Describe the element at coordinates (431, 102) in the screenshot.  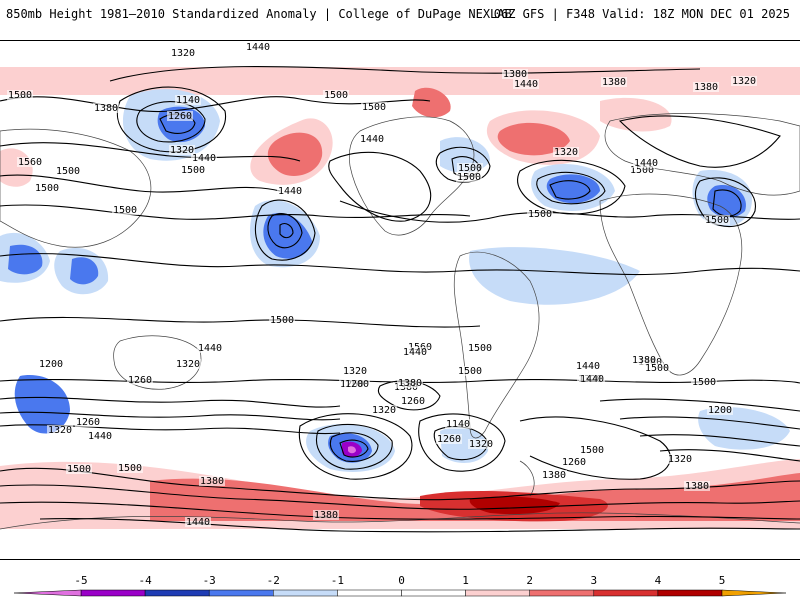
I see `anomaly-fill-canada-pos2` at that location.